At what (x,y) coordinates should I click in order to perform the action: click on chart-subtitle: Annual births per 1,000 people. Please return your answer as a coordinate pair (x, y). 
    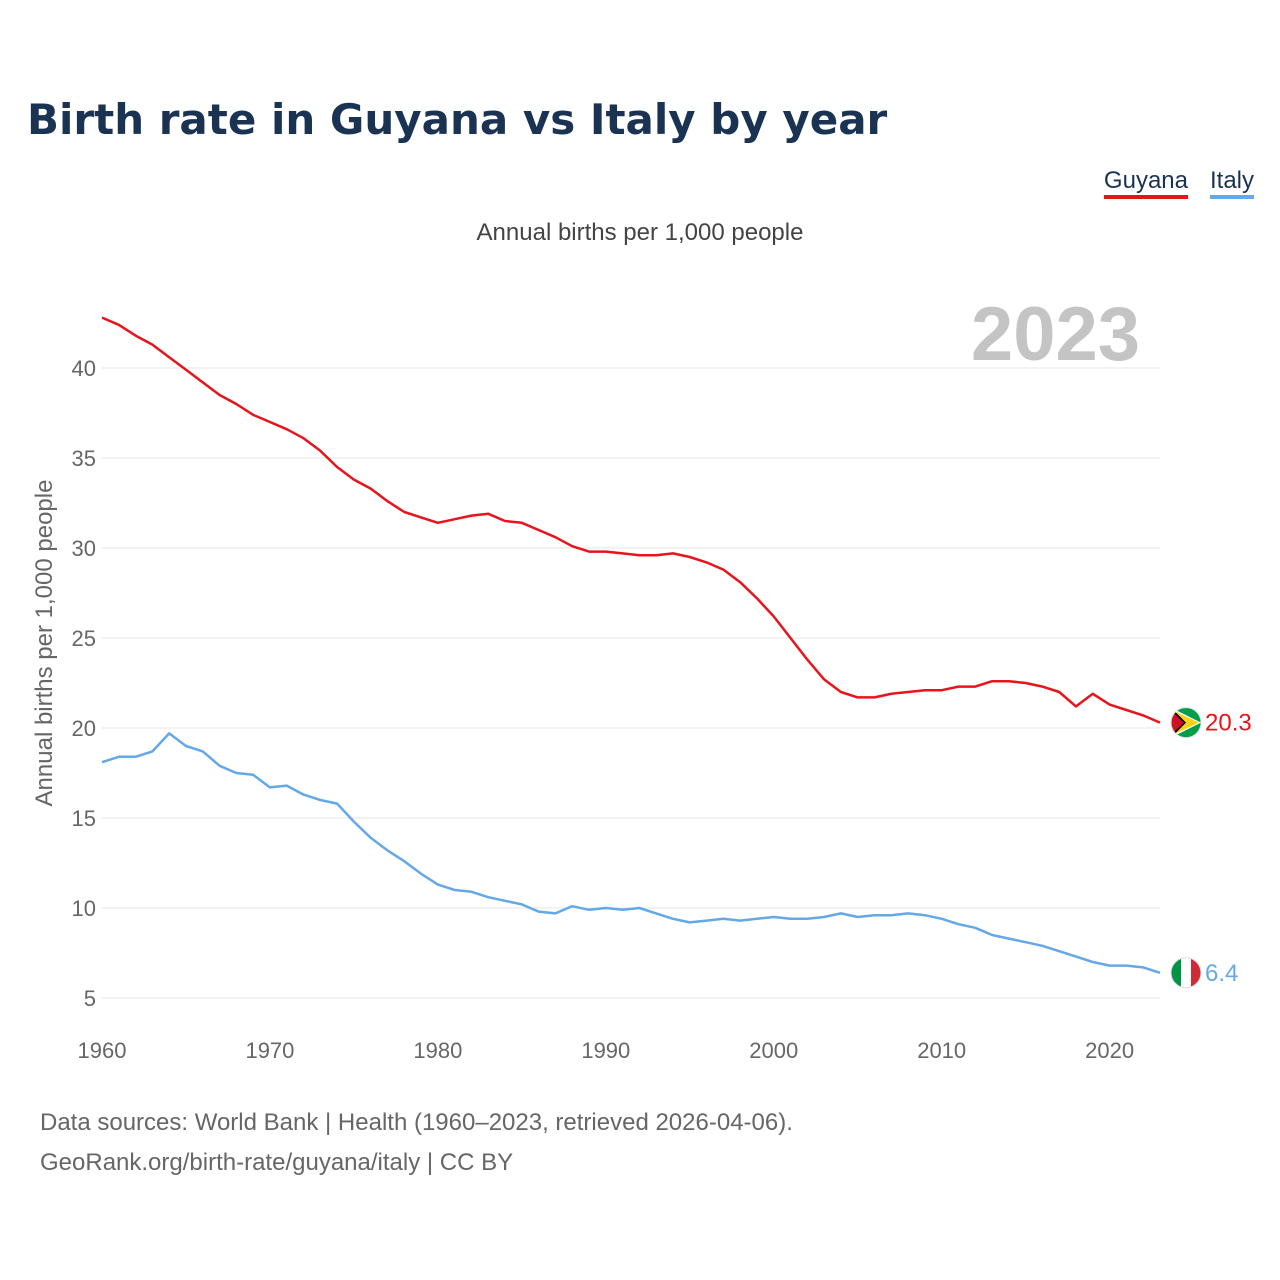
    Looking at the image, I should click on (640, 232).